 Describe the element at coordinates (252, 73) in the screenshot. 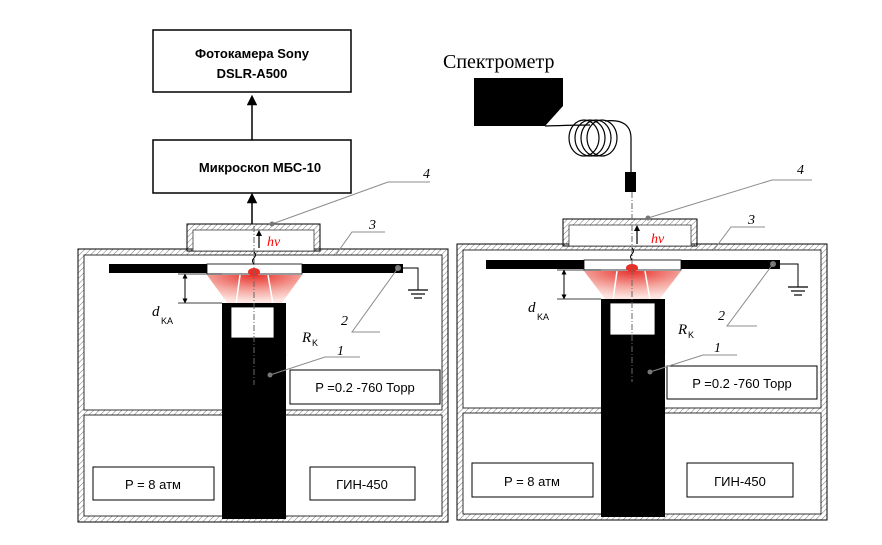

I see `camera-label-line2: DSLR-A500` at that location.